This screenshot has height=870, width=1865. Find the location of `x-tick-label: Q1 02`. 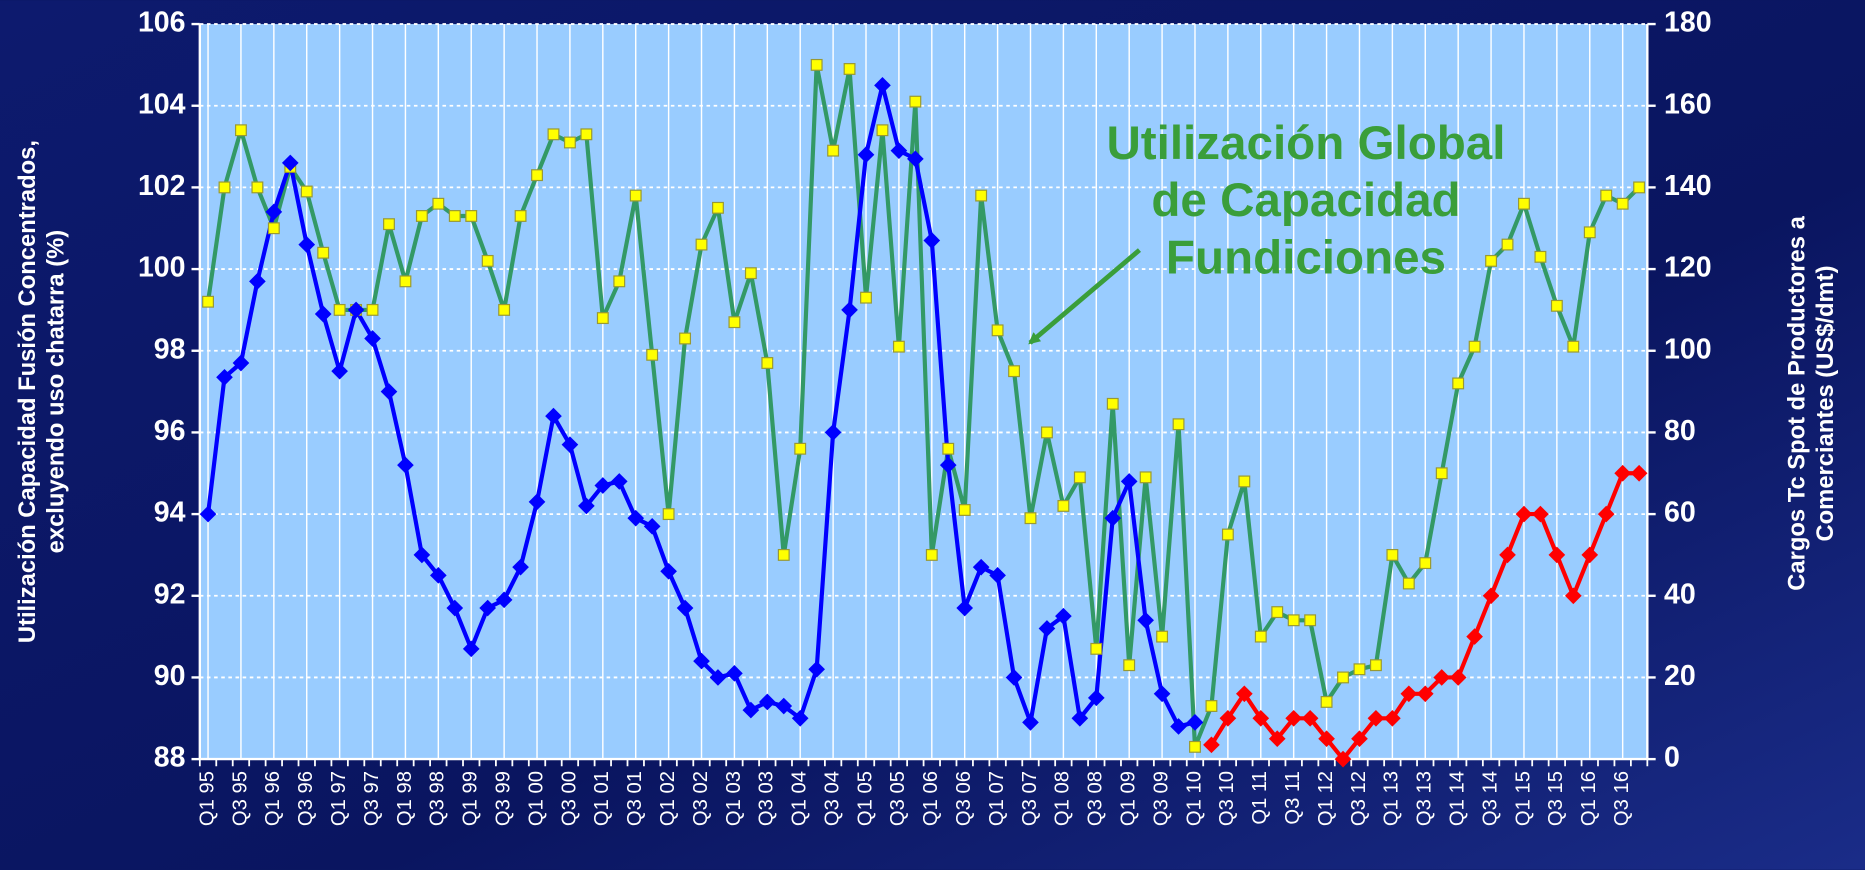

x-tick-label: Q1 02 is located at coordinates (668, 798).